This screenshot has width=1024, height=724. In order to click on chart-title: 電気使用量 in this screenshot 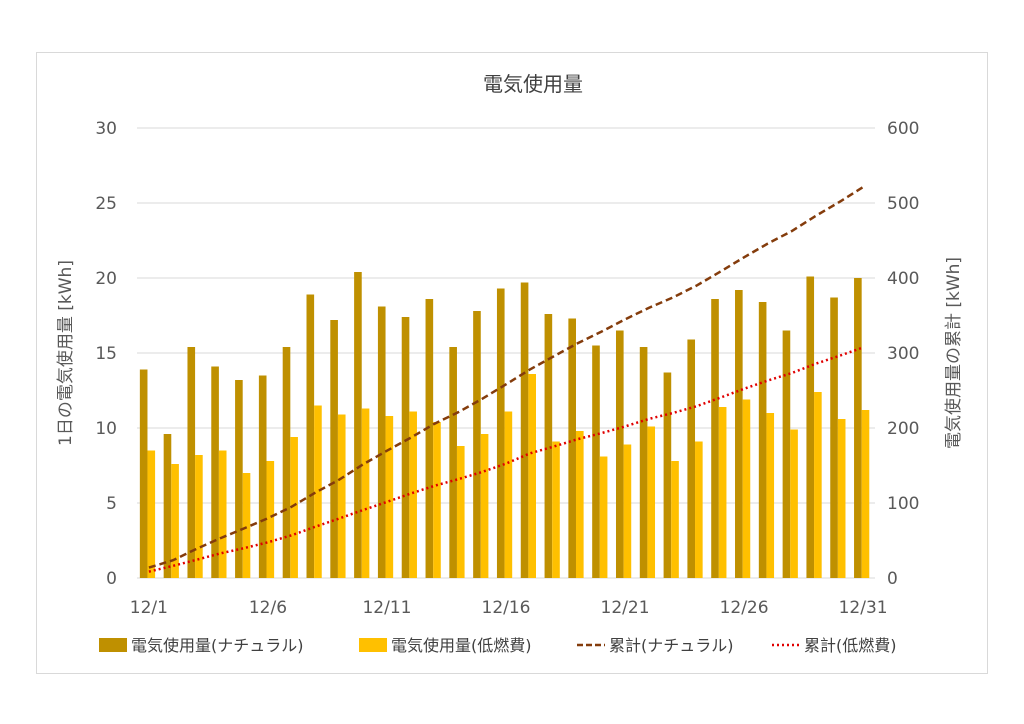, I will do `click(533, 84)`.